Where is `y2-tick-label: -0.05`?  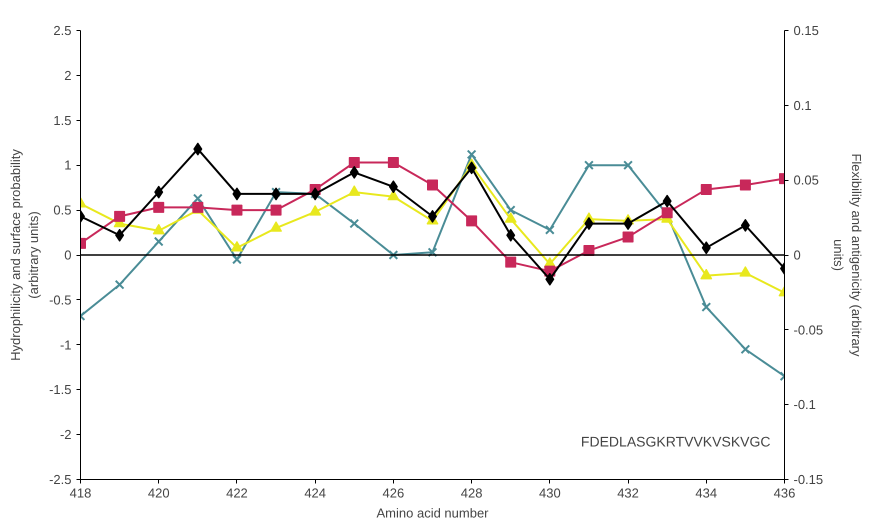 y2-tick-label: -0.05 is located at coordinates (809, 330).